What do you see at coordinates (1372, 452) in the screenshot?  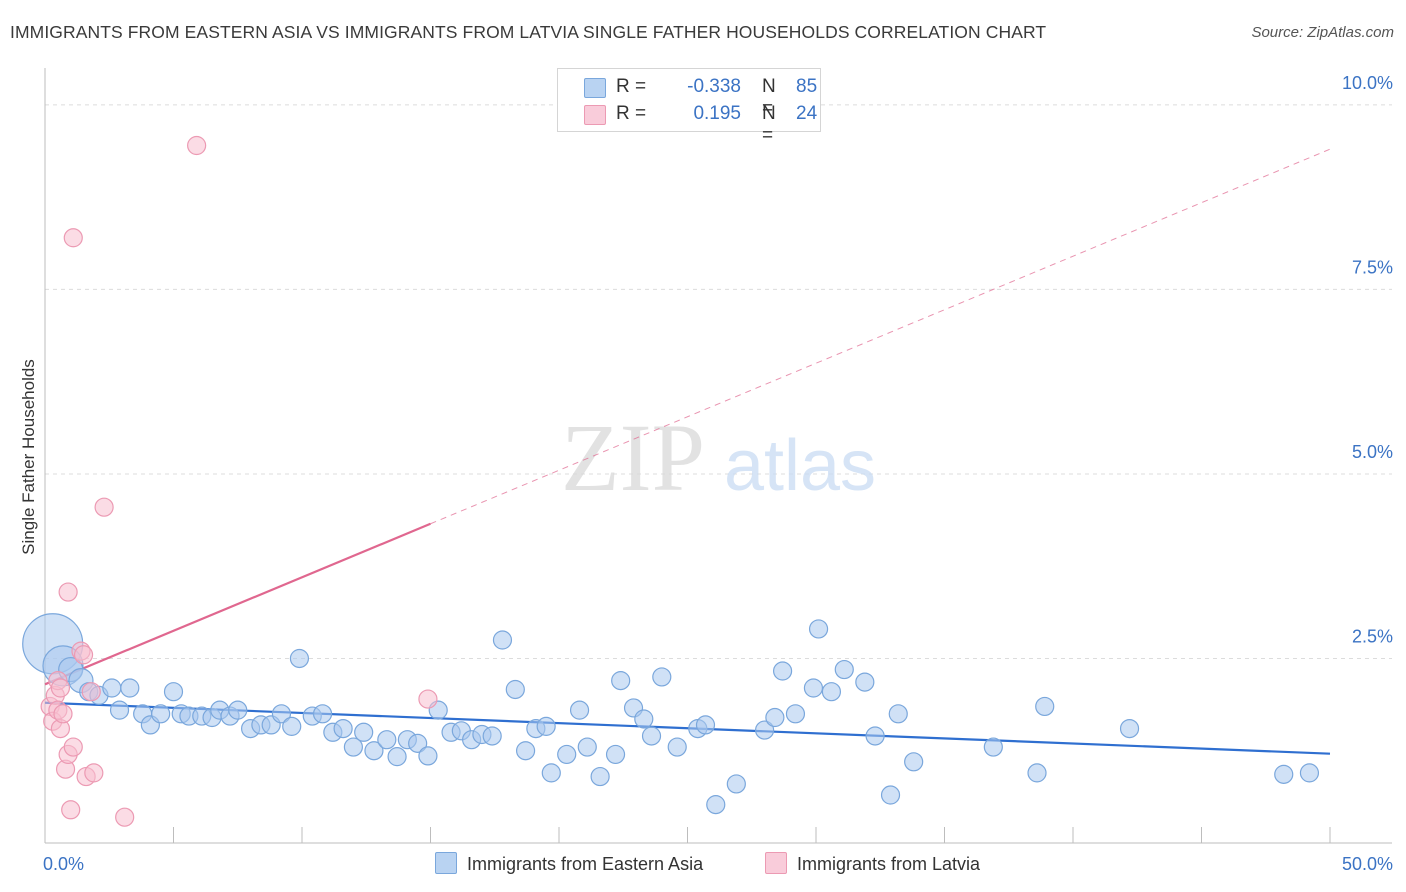 I see `y-tick-label: 5.0%` at bounding box center [1372, 452].